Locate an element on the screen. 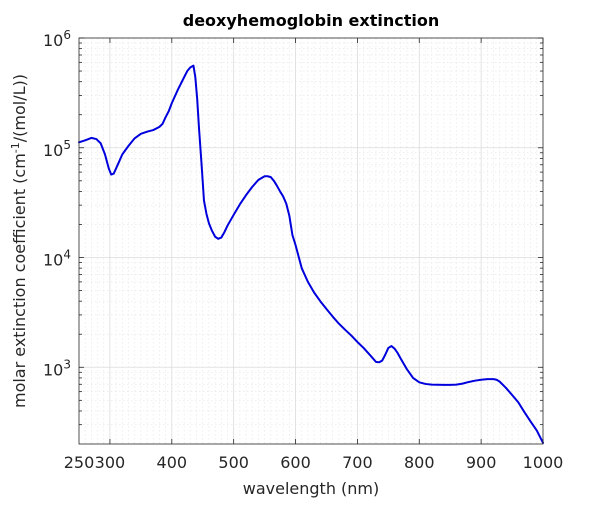 The width and height of the screenshot is (600, 505). y-tick-exponent: 5 is located at coordinates (67, 145).